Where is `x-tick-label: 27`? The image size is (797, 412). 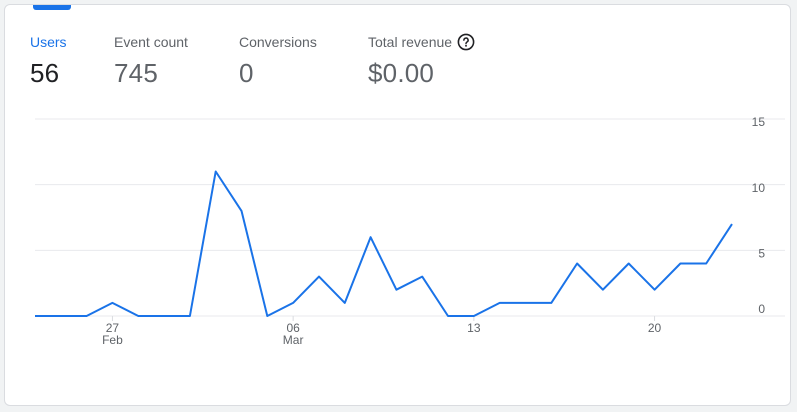
x-tick-label: 27 is located at coordinates (113, 328).